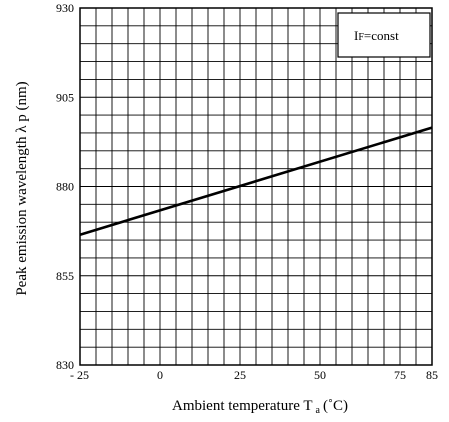 This screenshot has height=422, width=449. I want to click on y-tick-label: 880, so click(65, 187).